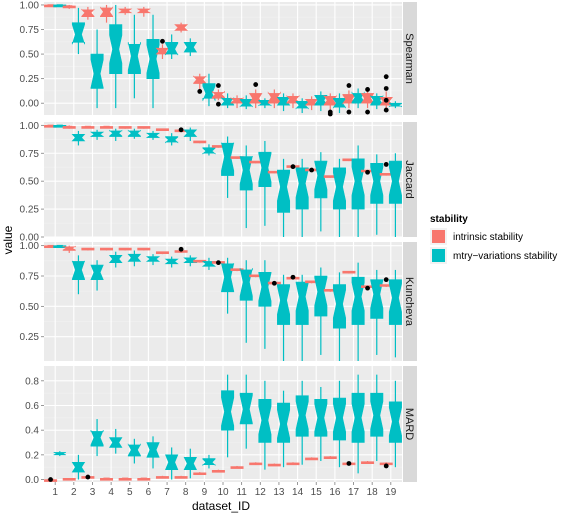 Image resolution: width=565 pixels, height=517 pixels. What do you see at coordinates (55, 492) in the screenshot?
I see `x-tick-label: 1` at bounding box center [55, 492].